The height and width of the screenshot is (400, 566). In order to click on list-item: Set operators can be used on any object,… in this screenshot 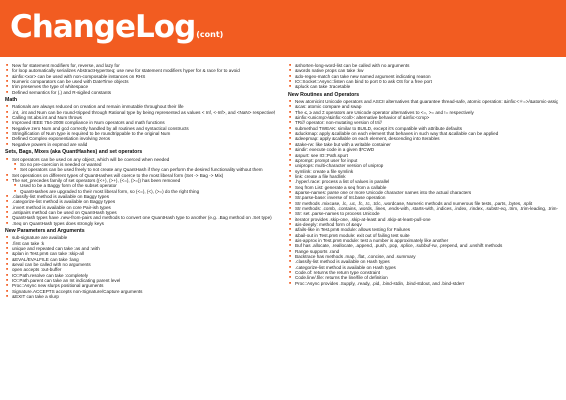, I will do `click(140, 159)`.